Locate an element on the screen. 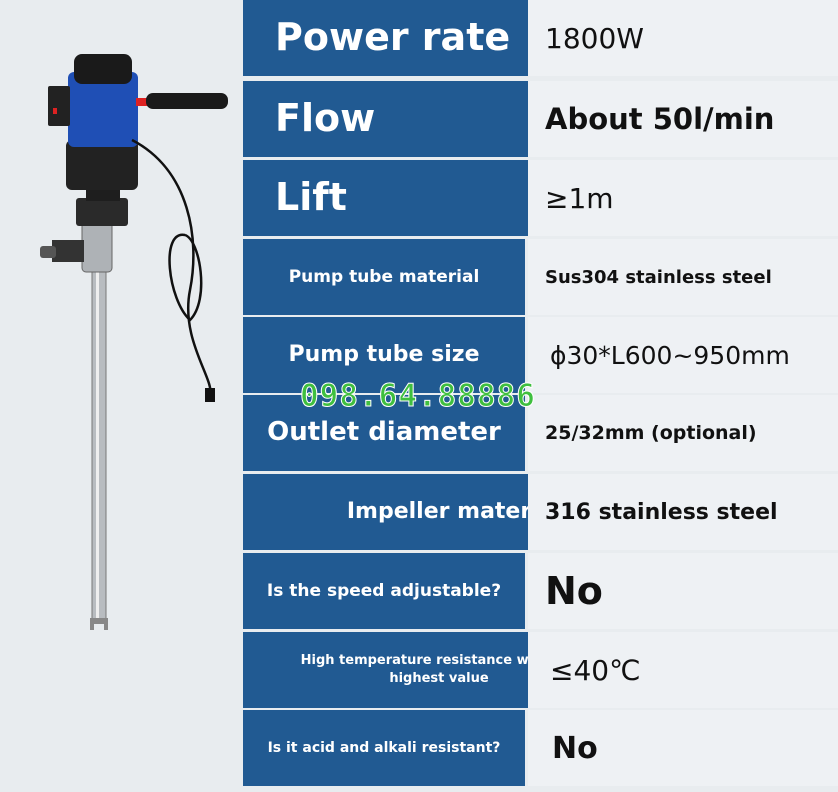 The width and height of the screenshot is (838, 792). spec-label: Lift is located at coordinates (400, 198).